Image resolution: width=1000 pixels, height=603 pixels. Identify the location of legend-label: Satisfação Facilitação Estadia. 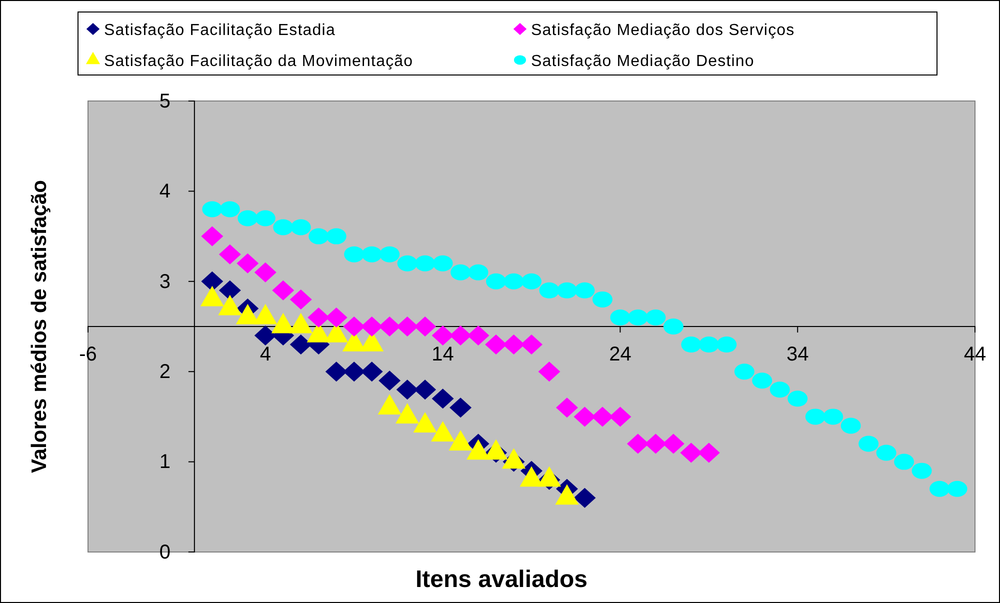
(220, 30).